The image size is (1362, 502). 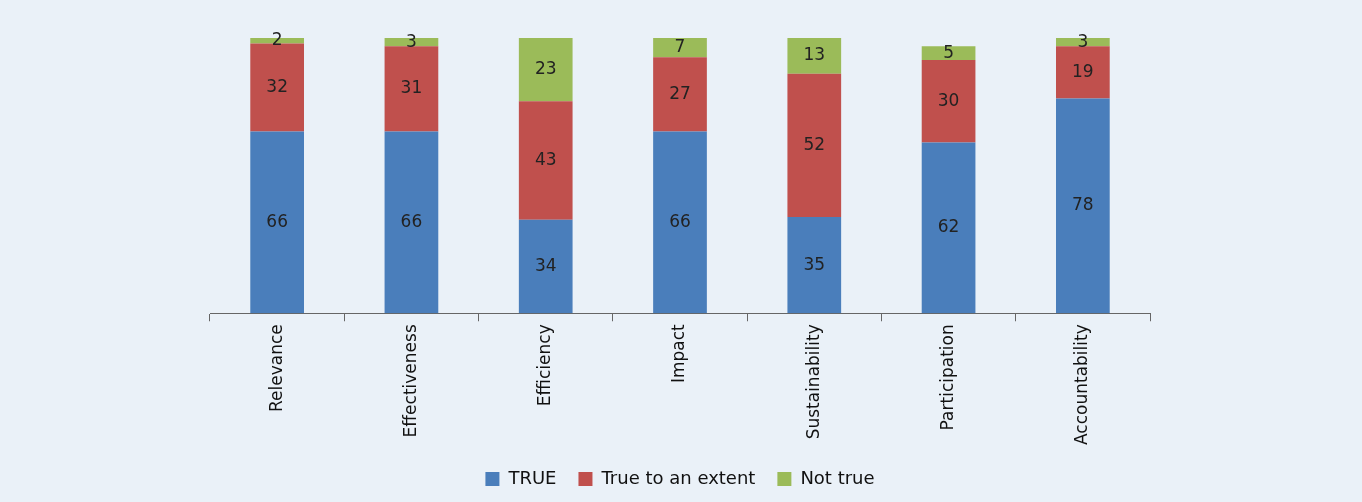 I want to click on legend-label: TRUE, so click(x=532, y=477).